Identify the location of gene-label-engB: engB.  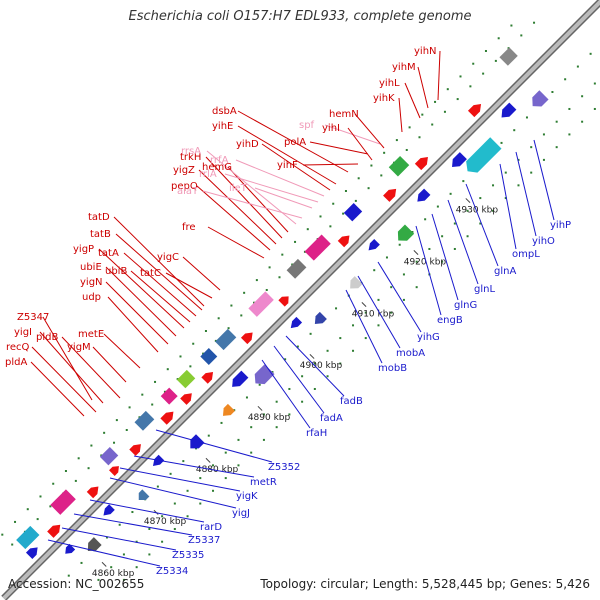
(450, 320).